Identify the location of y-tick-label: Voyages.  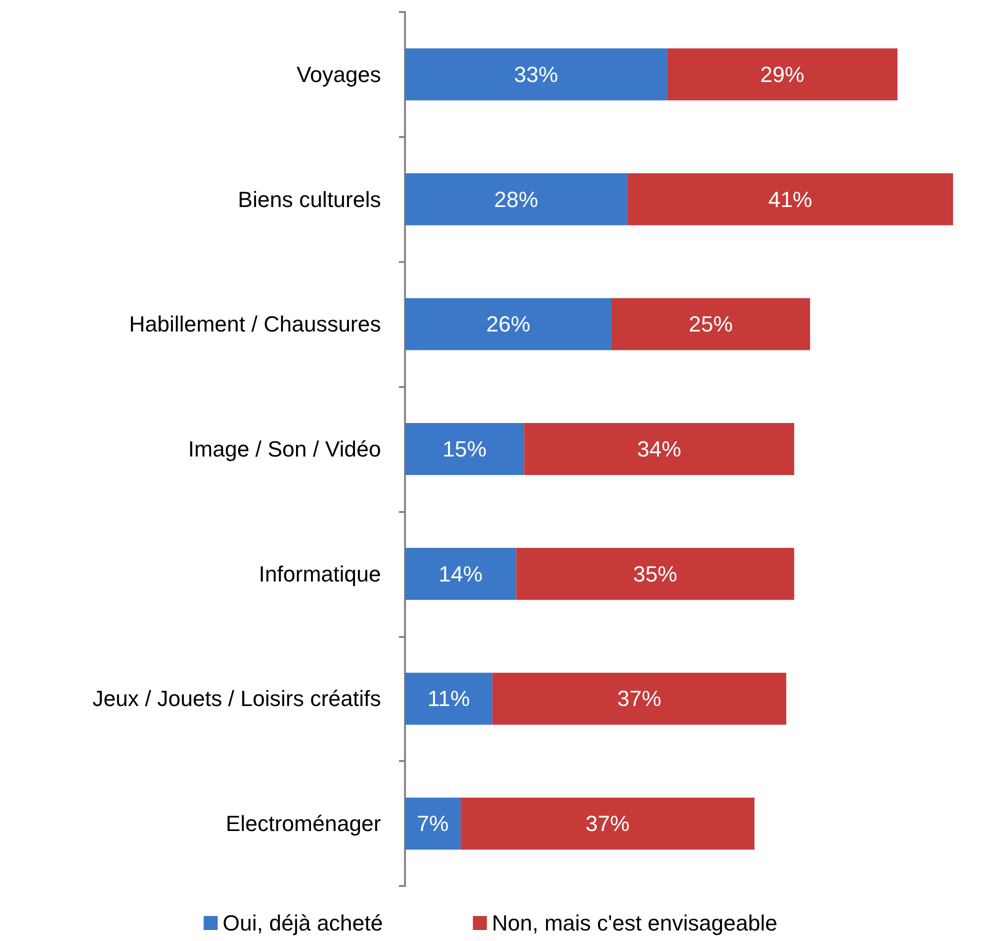
(338, 74).